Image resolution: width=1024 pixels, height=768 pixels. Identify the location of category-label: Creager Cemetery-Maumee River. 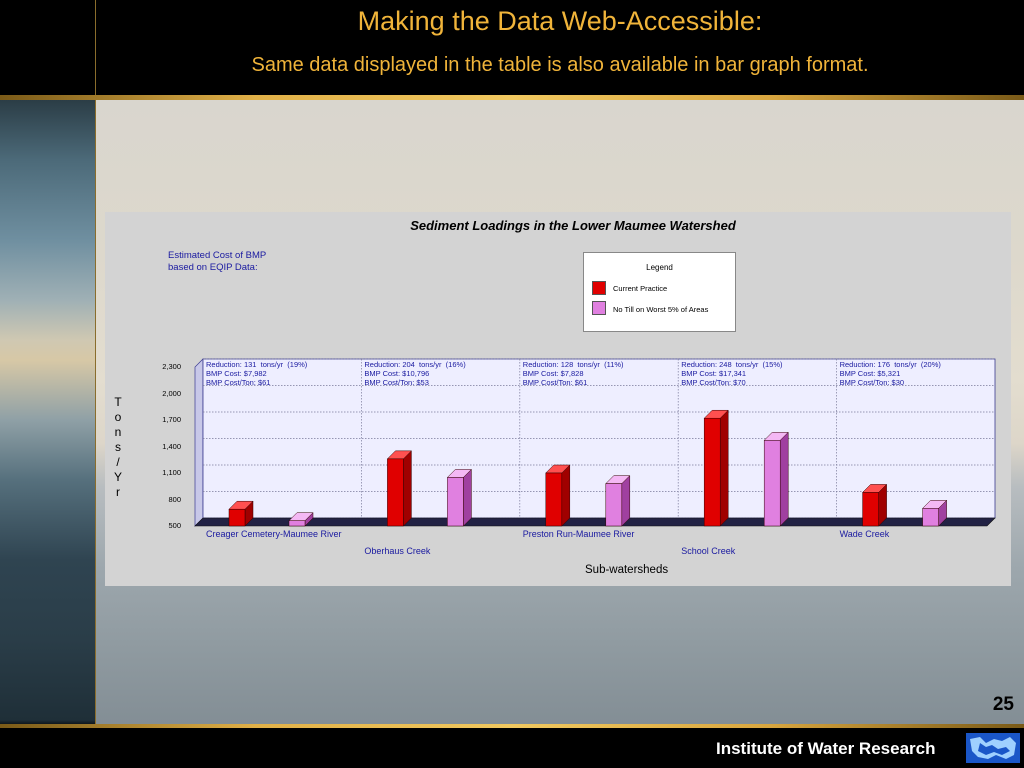
(274, 534).